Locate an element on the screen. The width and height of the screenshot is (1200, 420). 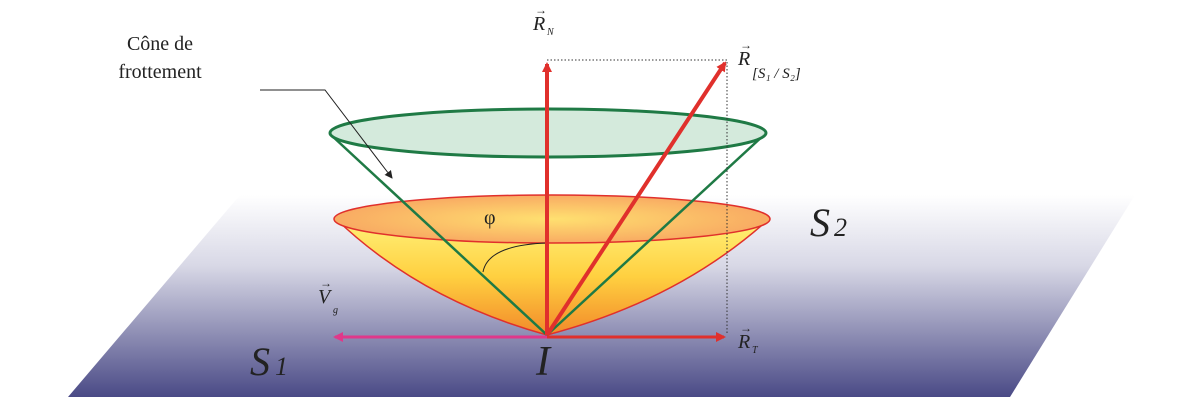
cone-label-1: Cône de is located at coordinates (160, 44).